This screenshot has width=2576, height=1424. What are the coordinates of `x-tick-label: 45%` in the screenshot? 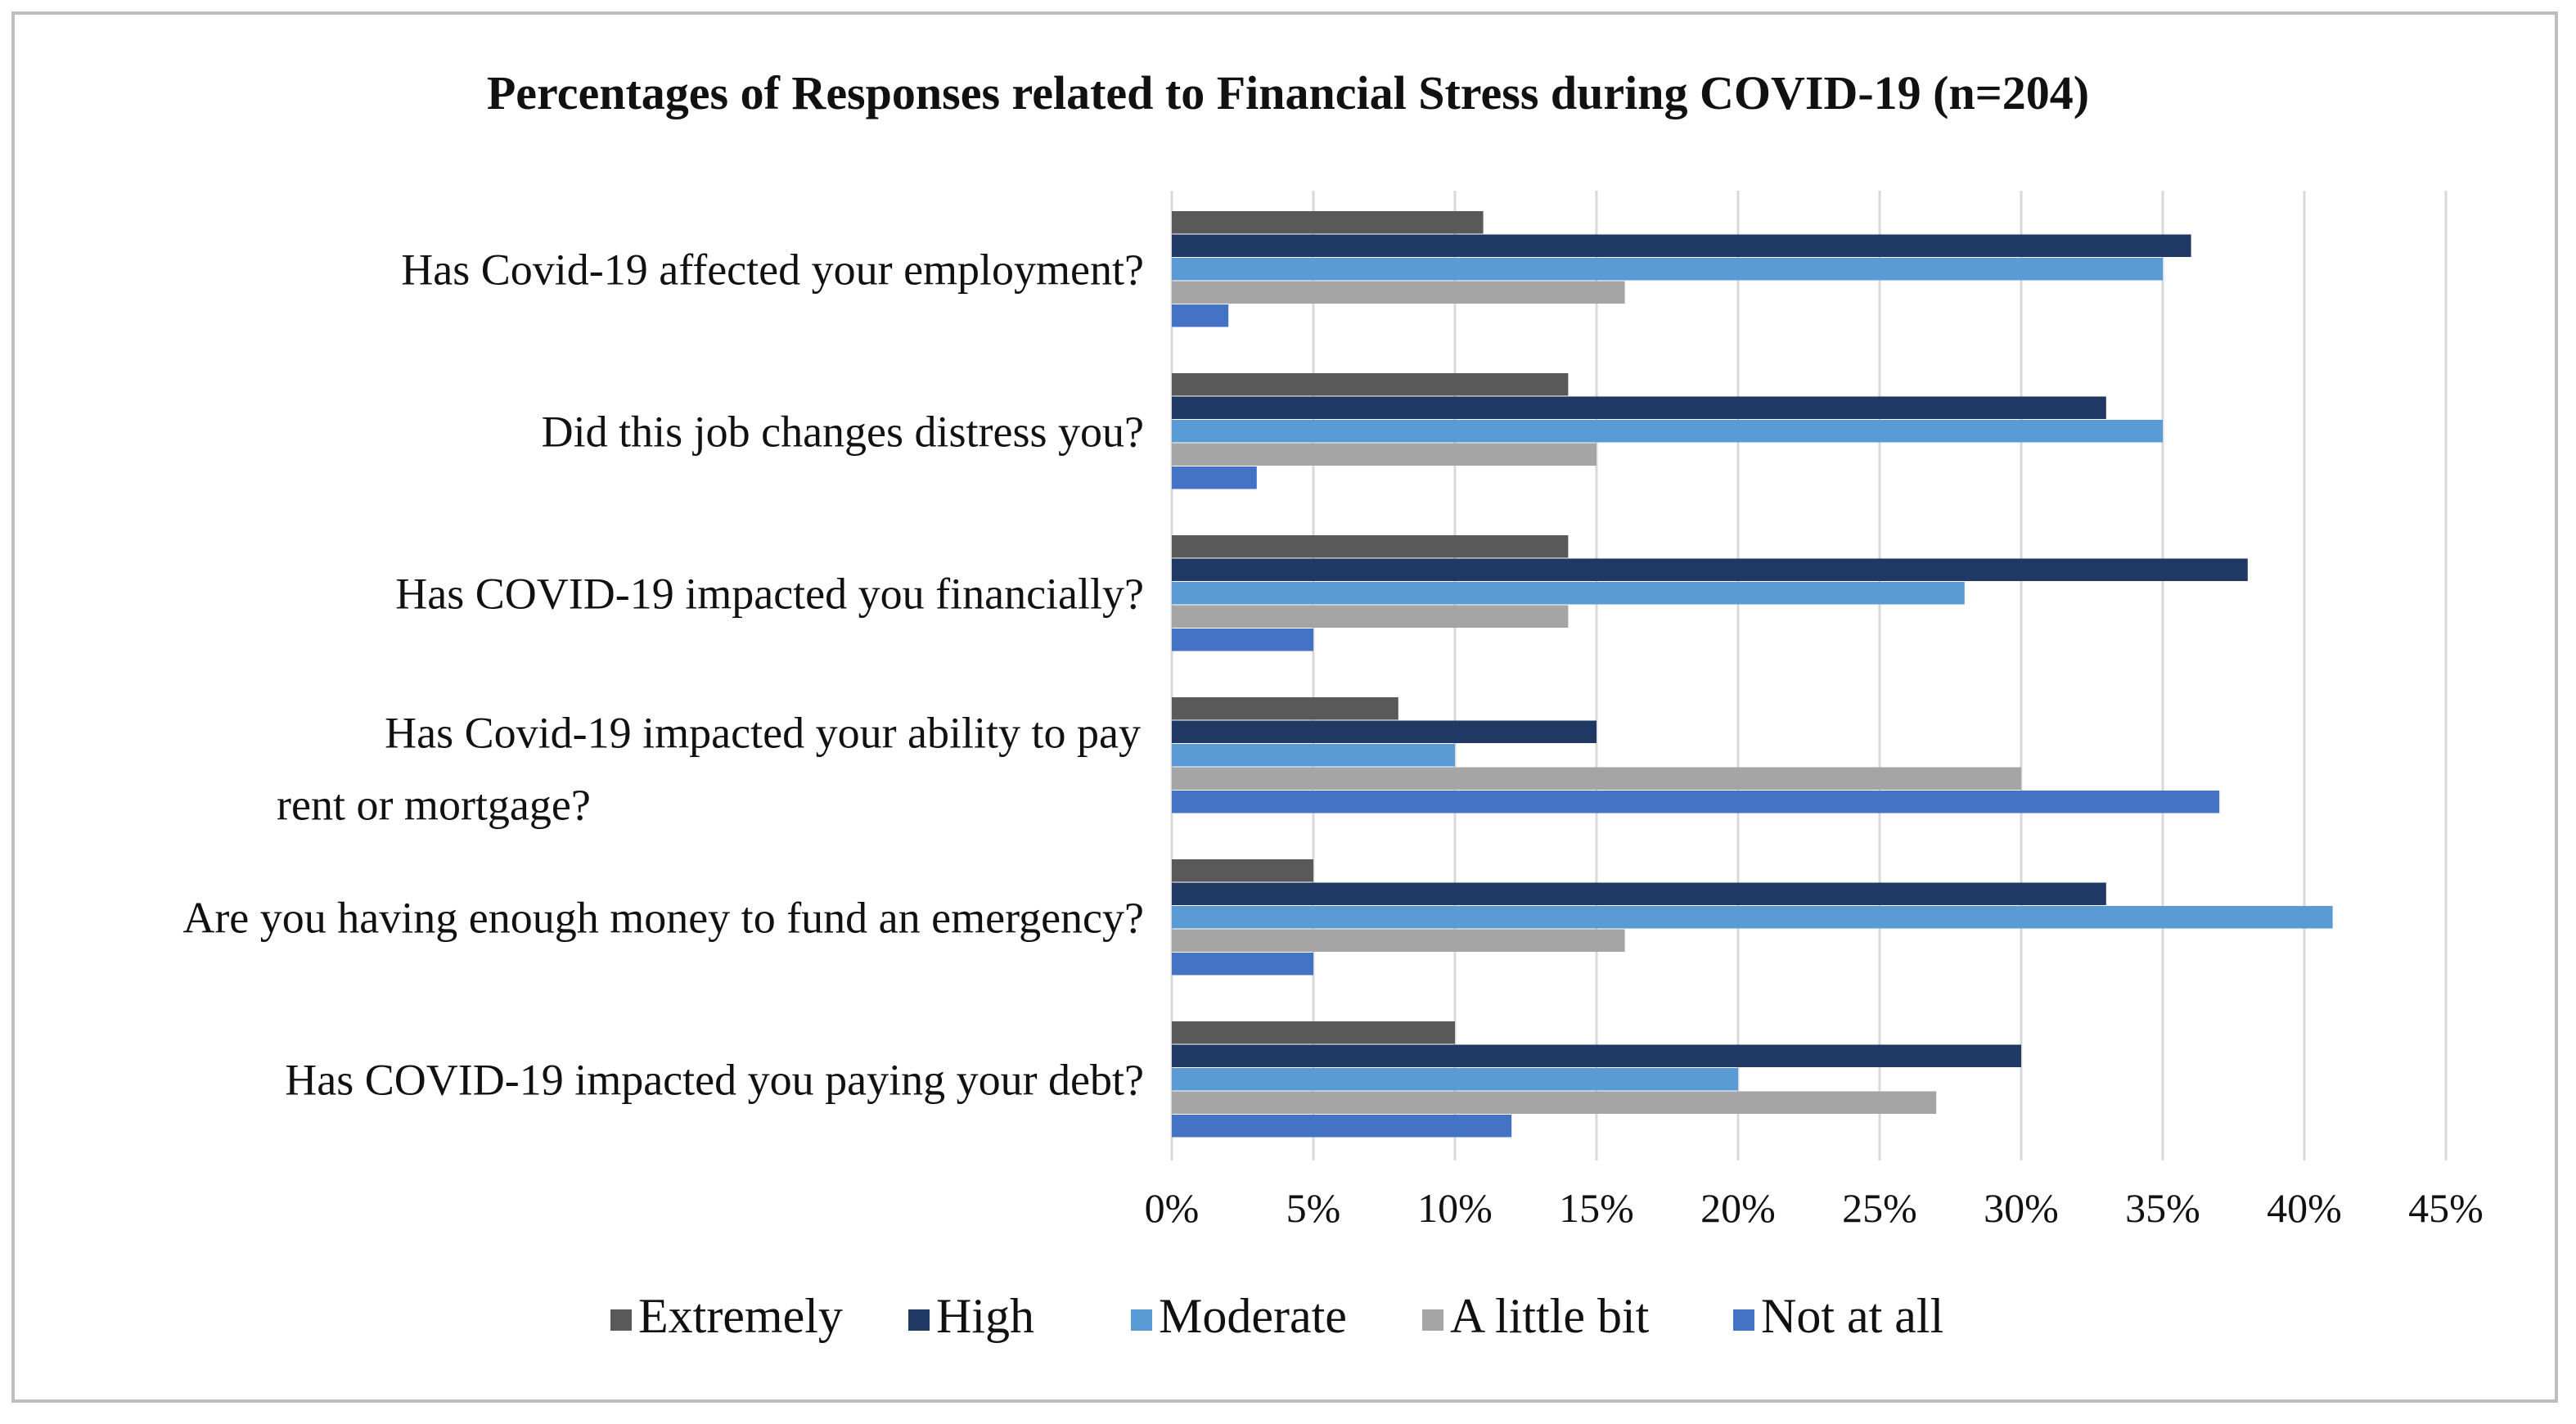 It's located at (2446, 1208).